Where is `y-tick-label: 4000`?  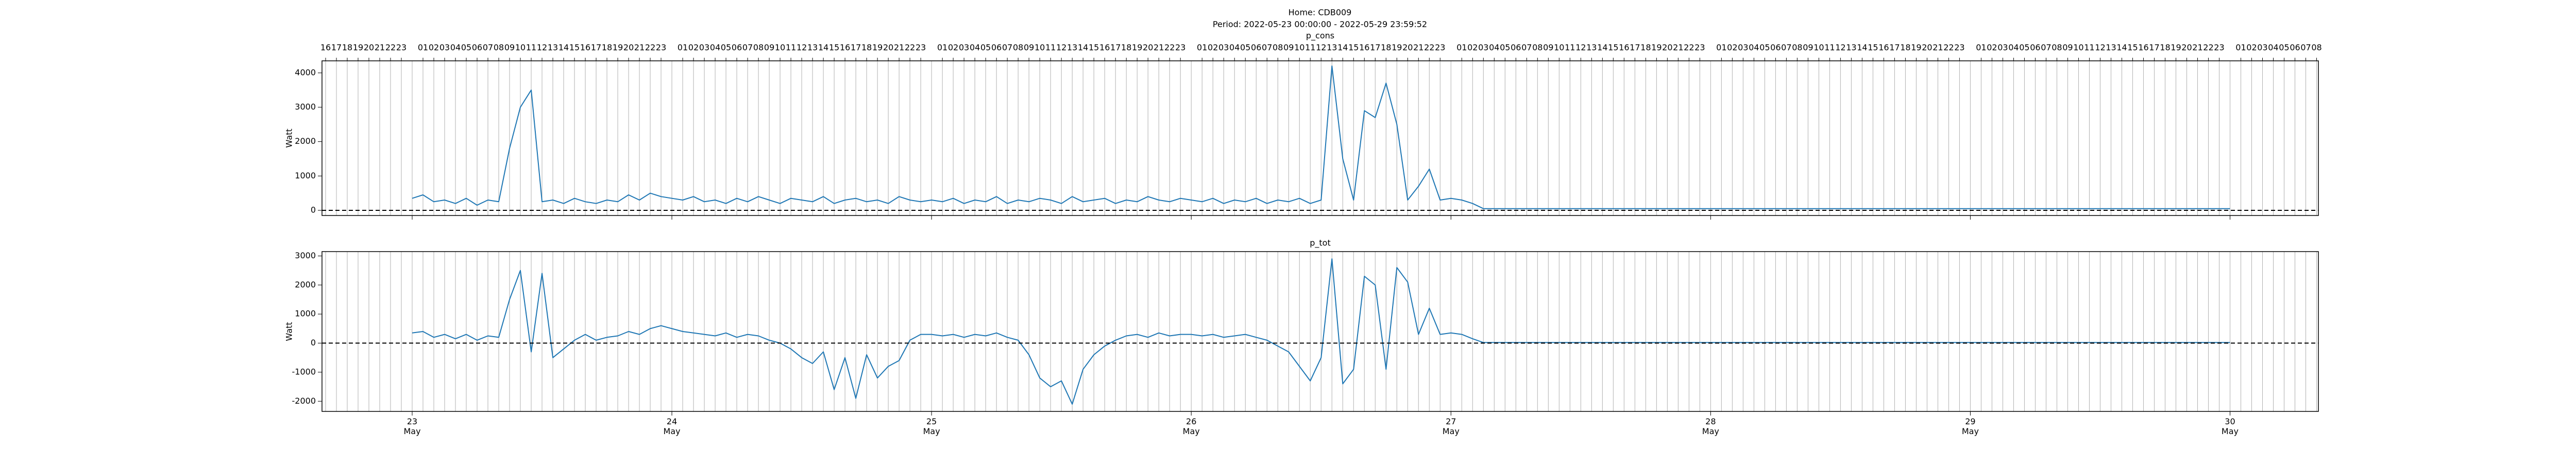 y-tick-label: 4000 is located at coordinates (305, 72).